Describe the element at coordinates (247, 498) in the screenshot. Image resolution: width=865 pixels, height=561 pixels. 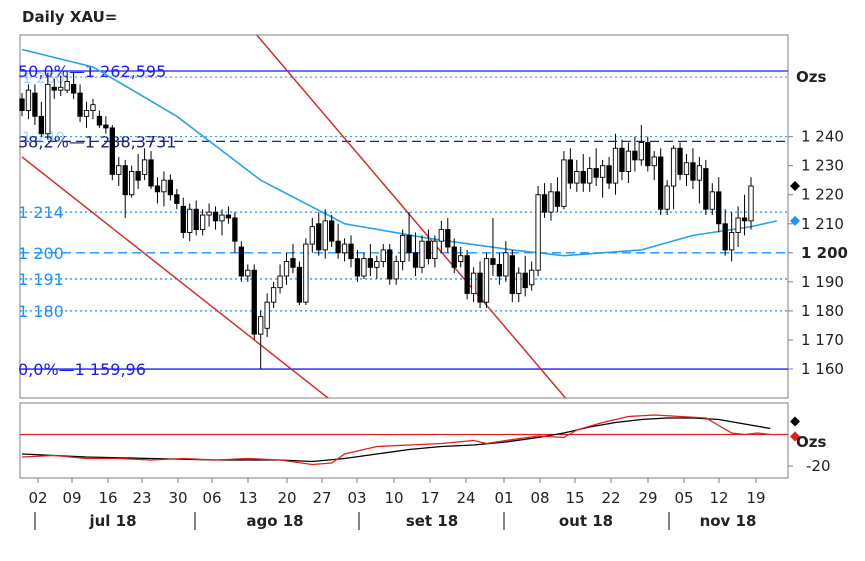
I see `x-tick-label: 13` at that location.